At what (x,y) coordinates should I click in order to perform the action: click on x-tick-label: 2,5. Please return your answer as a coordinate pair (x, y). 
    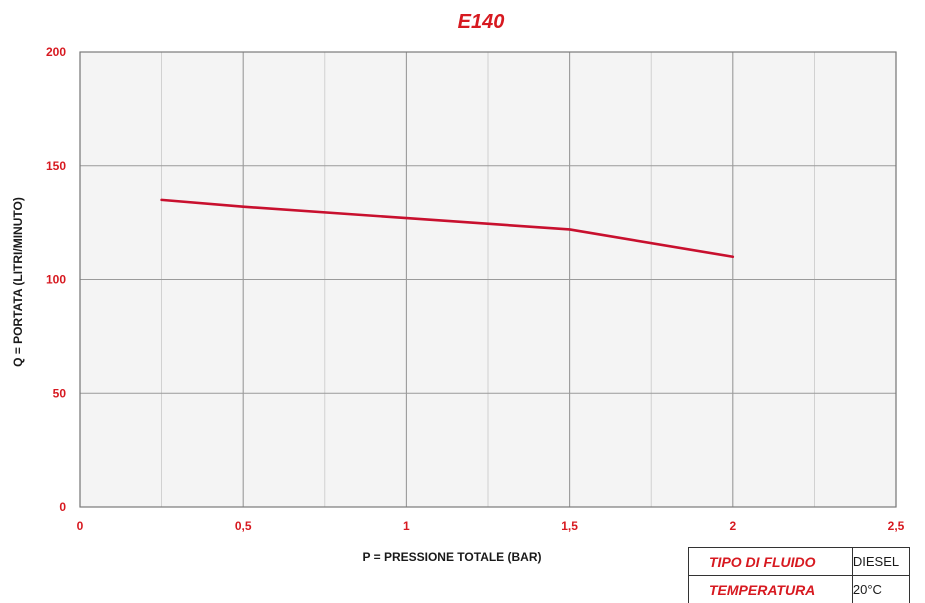
    Looking at the image, I should click on (896, 526).